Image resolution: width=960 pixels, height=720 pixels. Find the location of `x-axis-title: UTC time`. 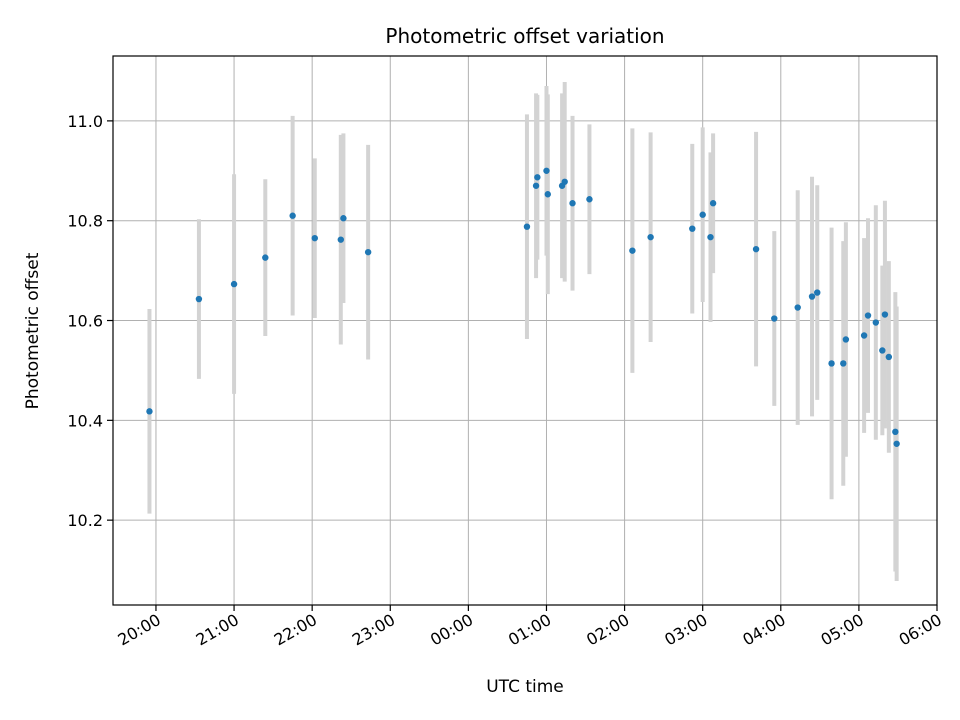

x-axis-title: UTC time is located at coordinates (525, 687).